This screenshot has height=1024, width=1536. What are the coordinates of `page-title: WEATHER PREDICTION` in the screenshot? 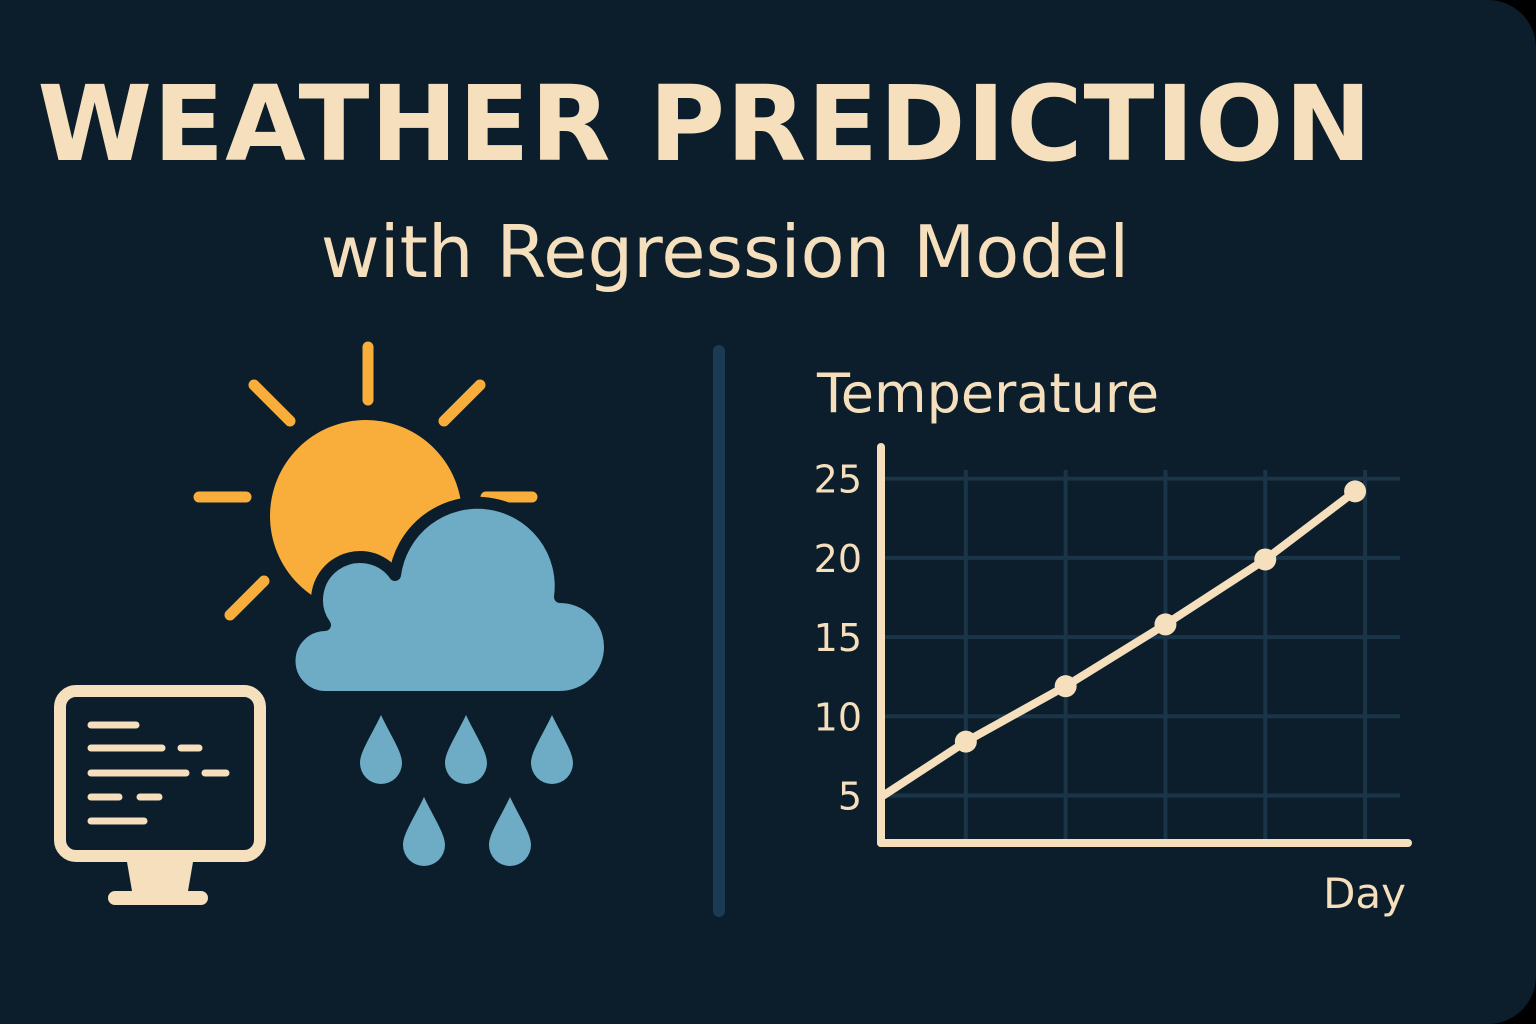 It's located at (705, 124).